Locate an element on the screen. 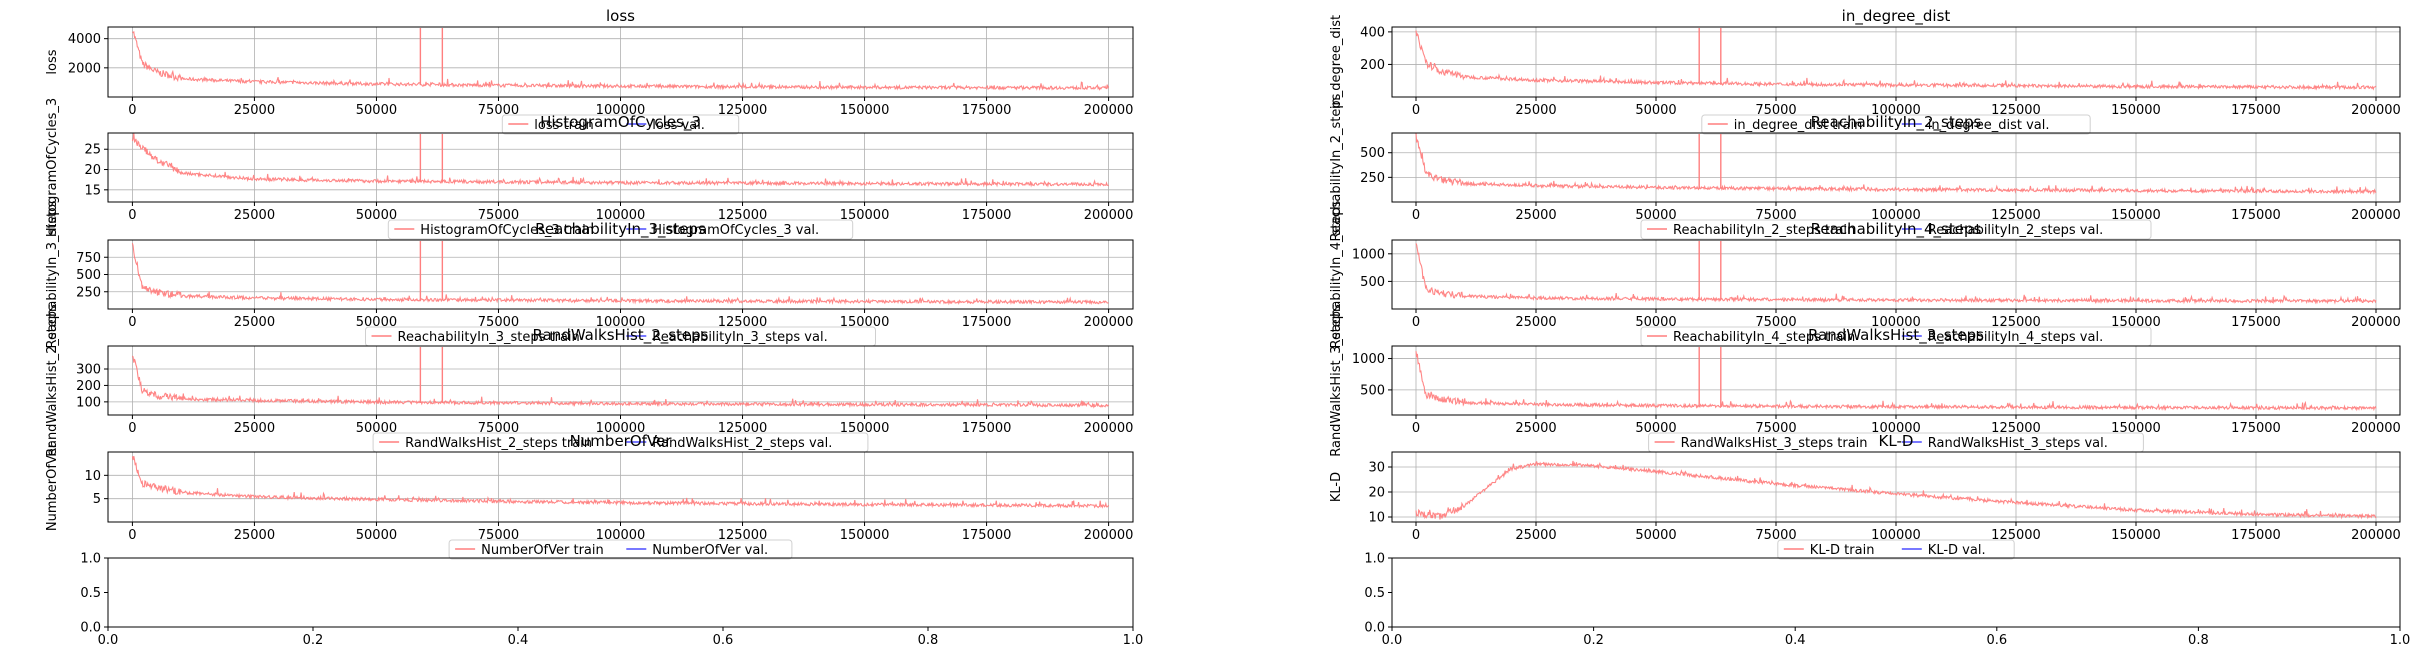  subplot-title: ReachabilityIn_4_steps is located at coordinates (1896, 229).